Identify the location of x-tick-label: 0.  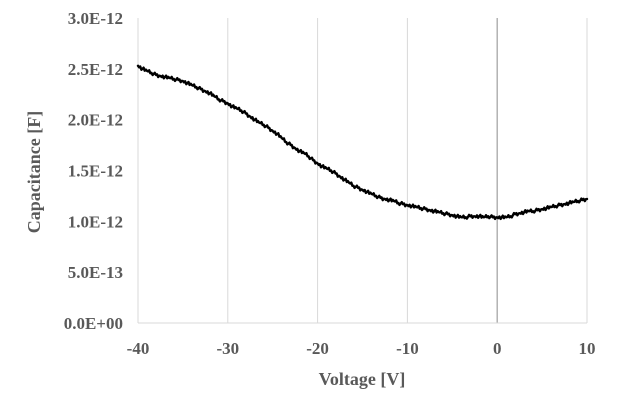
(497, 348).